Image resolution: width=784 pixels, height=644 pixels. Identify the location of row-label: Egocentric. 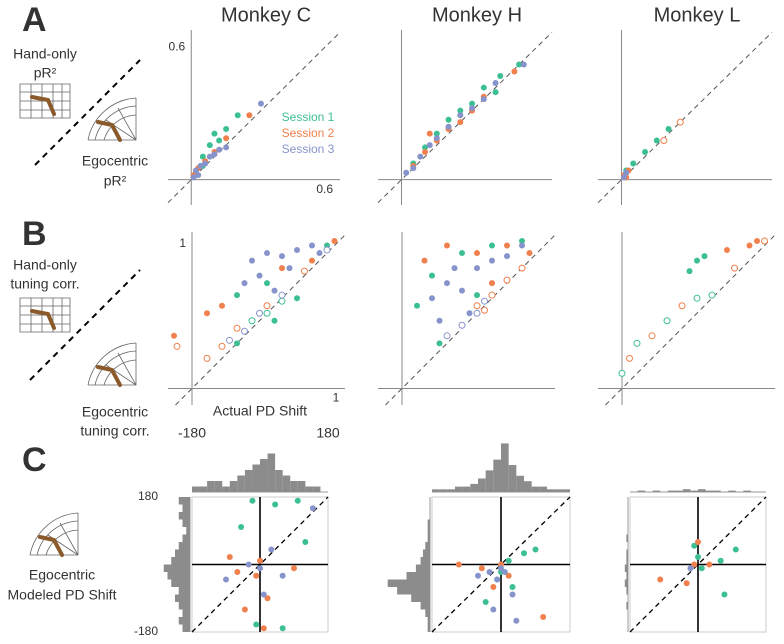
(115, 161).